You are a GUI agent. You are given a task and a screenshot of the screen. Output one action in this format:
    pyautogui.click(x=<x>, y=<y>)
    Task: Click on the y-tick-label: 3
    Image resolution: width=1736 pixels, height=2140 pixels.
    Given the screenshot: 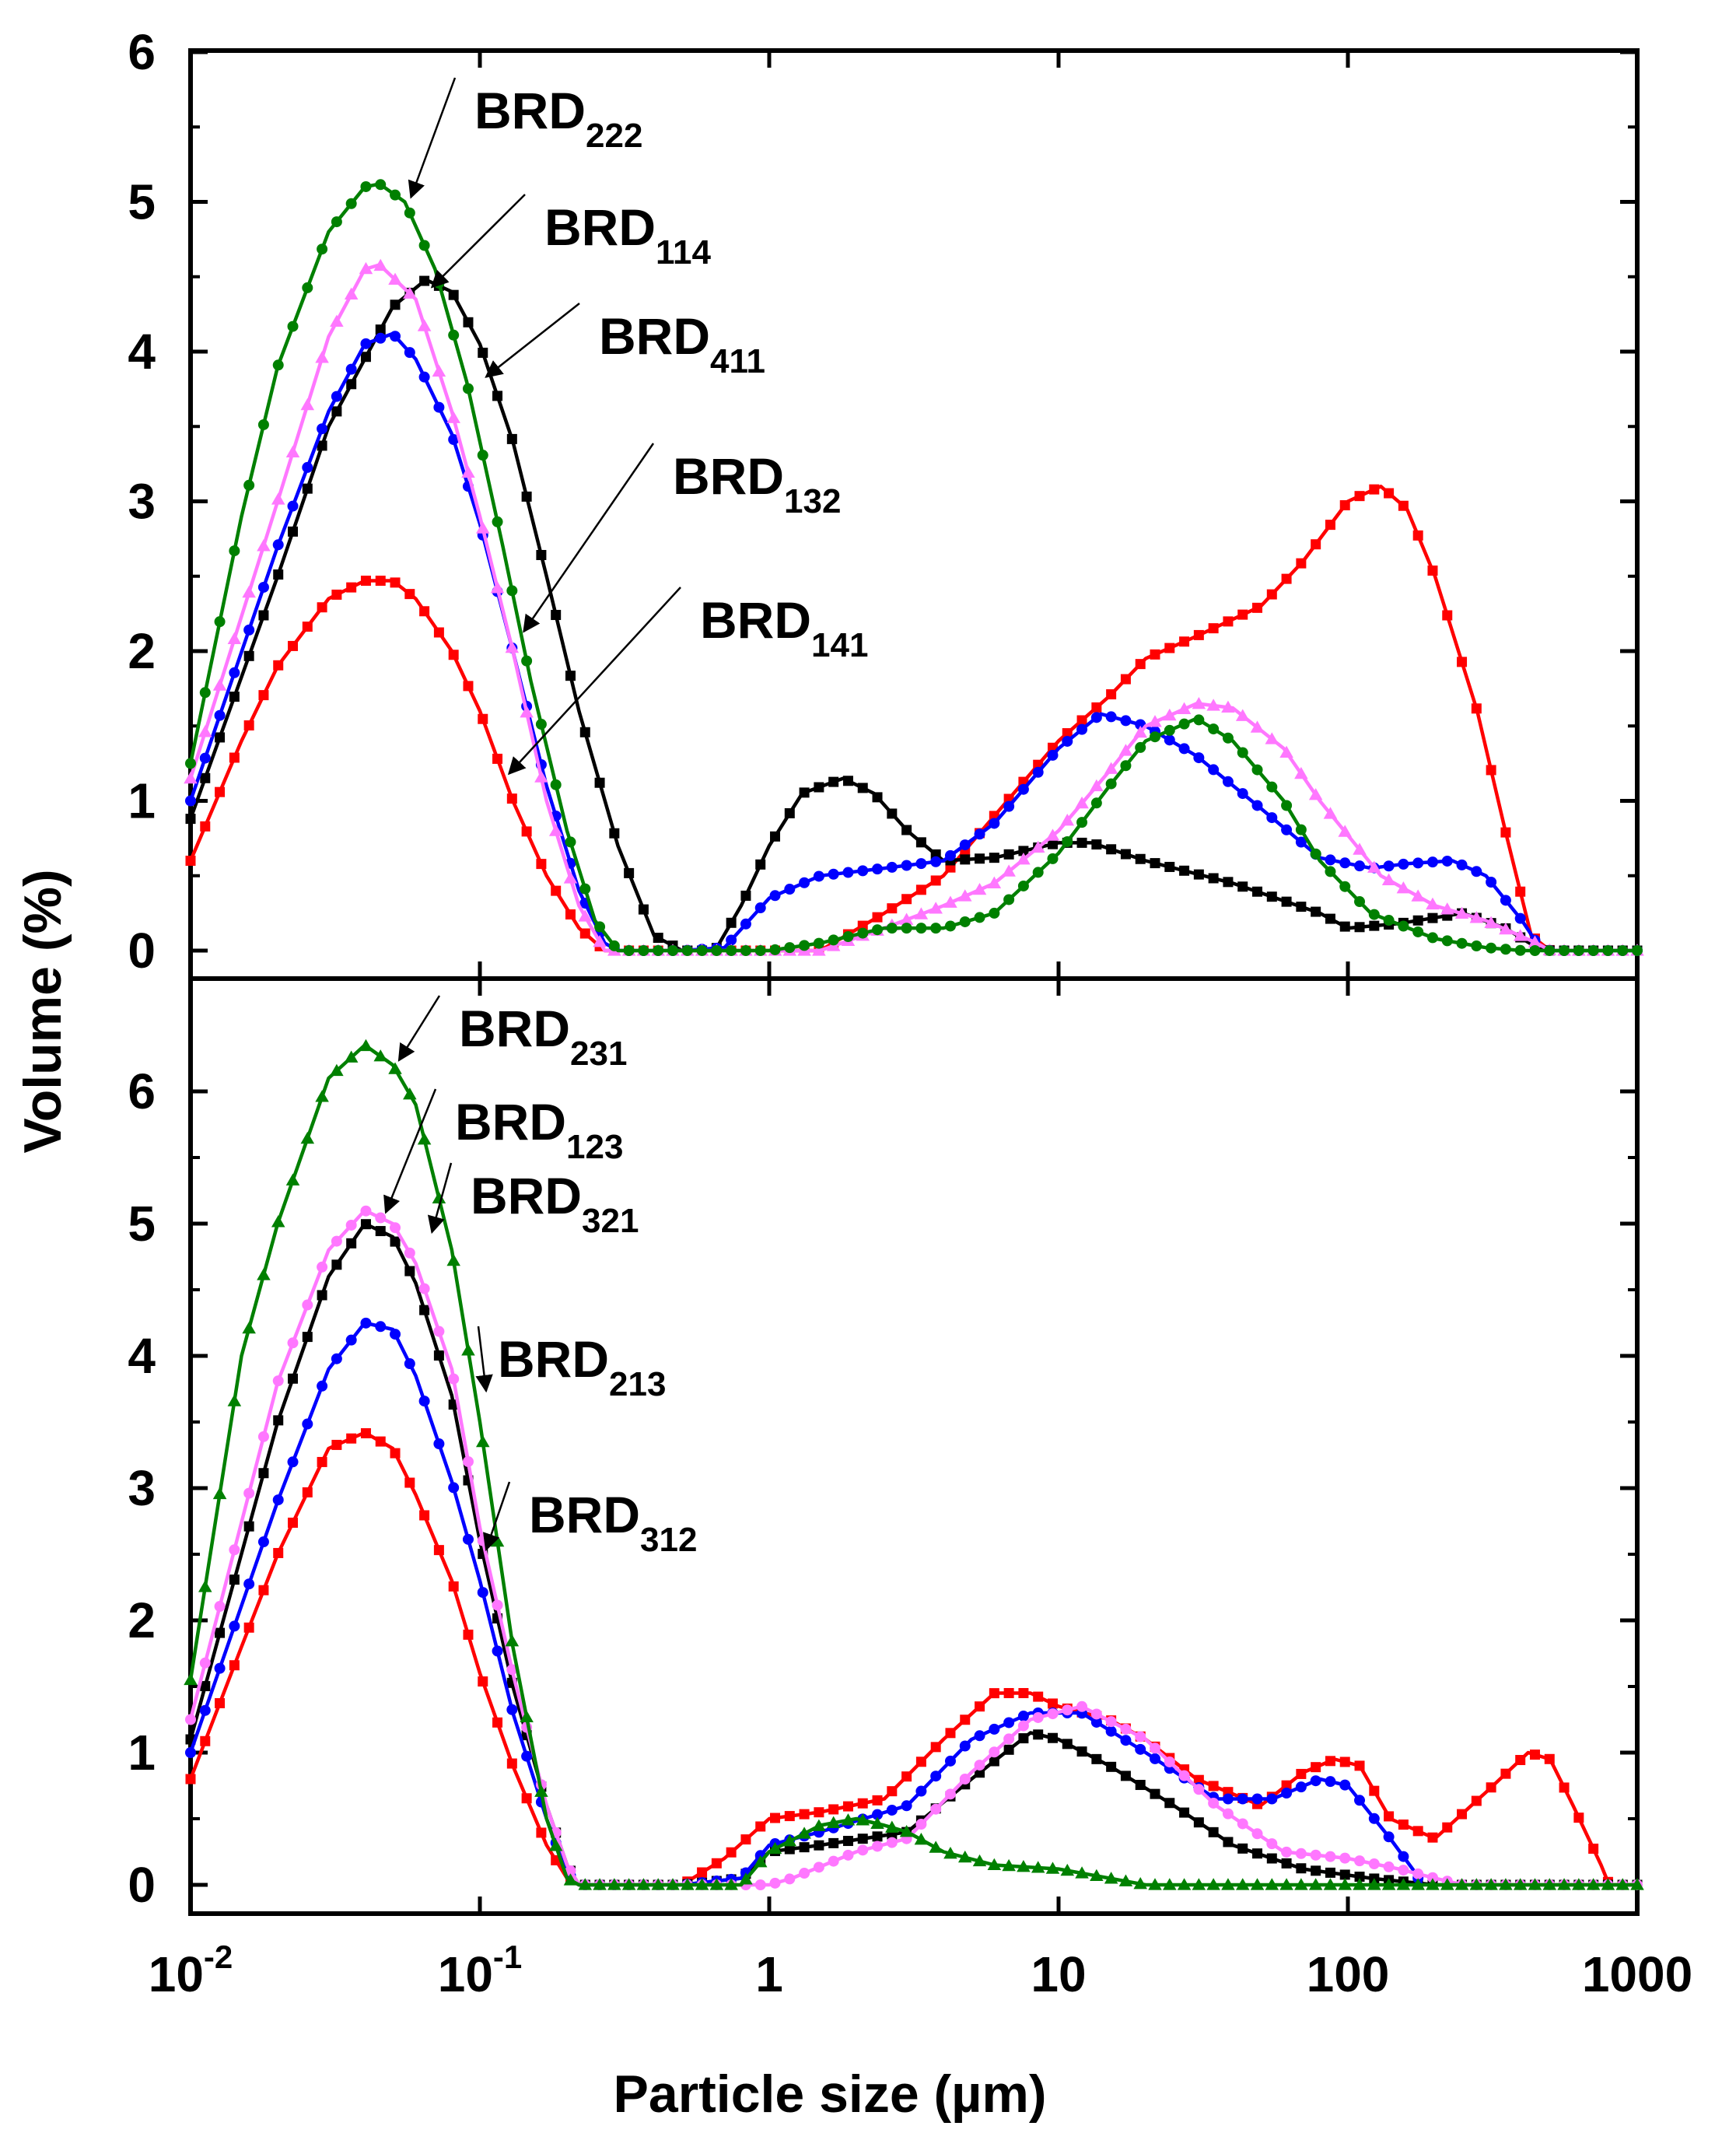 What is the action you would take?
    pyautogui.click(x=142, y=1488)
    